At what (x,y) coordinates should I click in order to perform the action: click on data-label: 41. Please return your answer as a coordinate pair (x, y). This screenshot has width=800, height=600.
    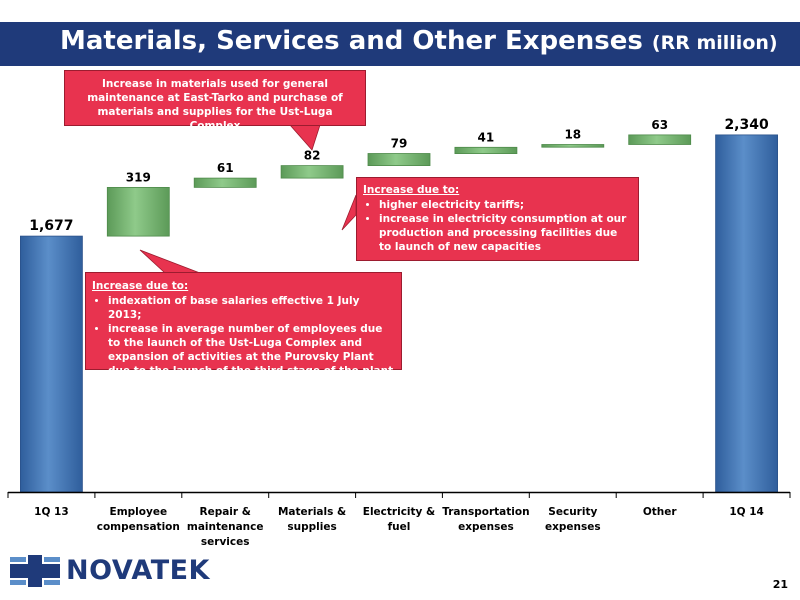
    Looking at the image, I should click on (486, 137).